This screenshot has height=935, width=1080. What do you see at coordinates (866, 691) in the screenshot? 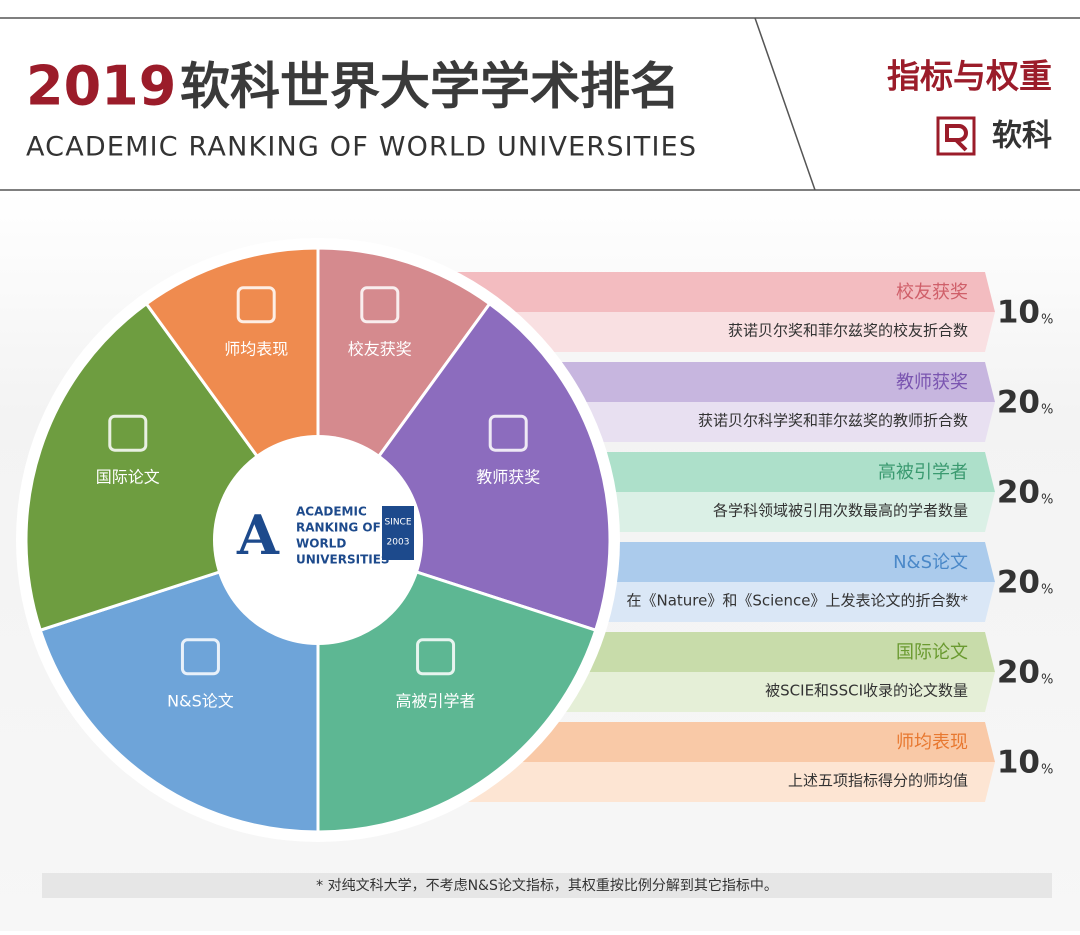
I see `indicator-description: 被SCIE和SSCI收录的论文数量` at bounding box center [866, 691].